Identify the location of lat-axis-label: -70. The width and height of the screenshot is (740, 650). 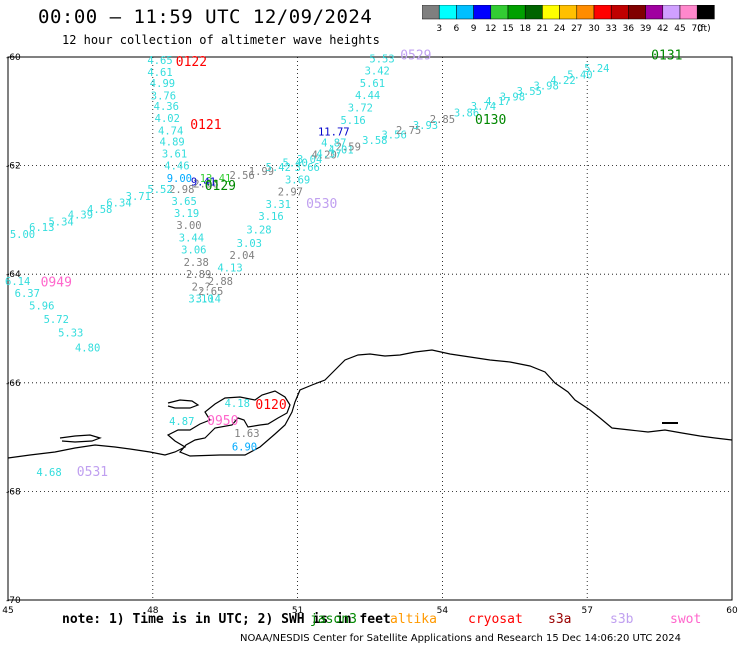
(13, 601).